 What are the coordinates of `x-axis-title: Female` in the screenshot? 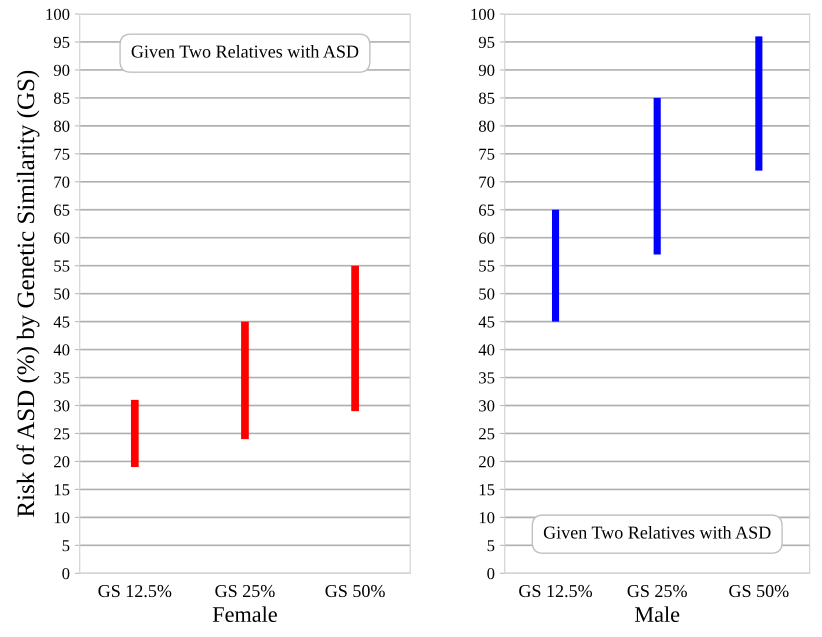 It's located at (244, 614).